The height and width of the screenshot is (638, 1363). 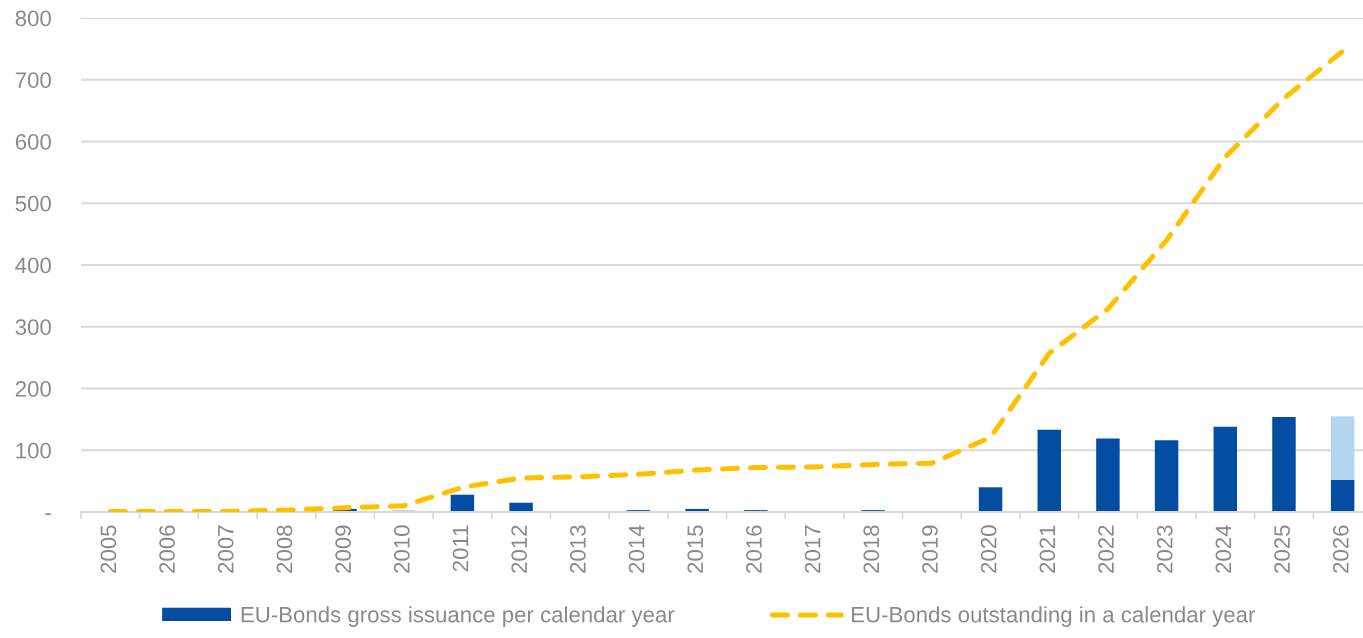 I want to click on x-tick-label: 2024, so click(x=1223, y=549).